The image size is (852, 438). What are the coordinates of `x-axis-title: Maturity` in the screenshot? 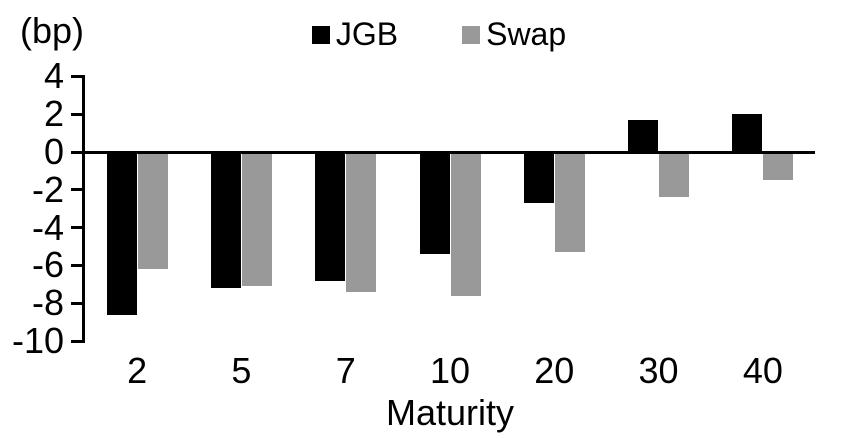 It's located at (450, 412).